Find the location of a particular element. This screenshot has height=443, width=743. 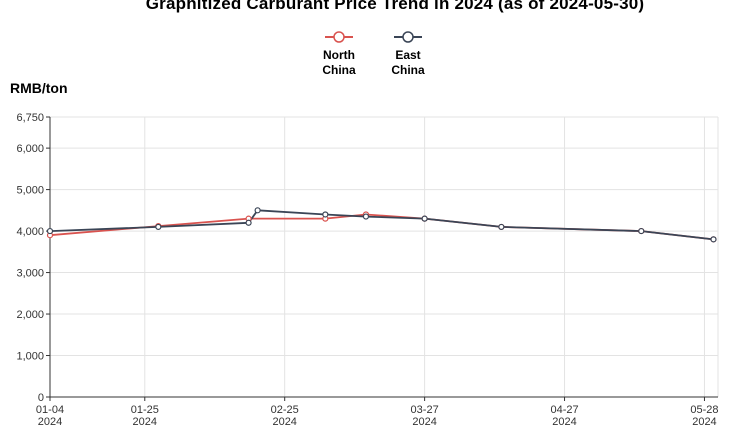

y-axis-unit-label: RMB/ton is located at coordinates (39, 88).